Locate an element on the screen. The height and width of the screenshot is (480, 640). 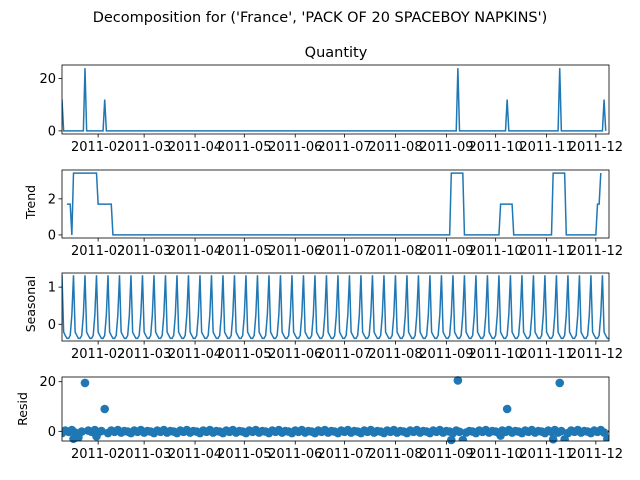
quantity-panel-title: Quantity is located at coordinates (336, 53).